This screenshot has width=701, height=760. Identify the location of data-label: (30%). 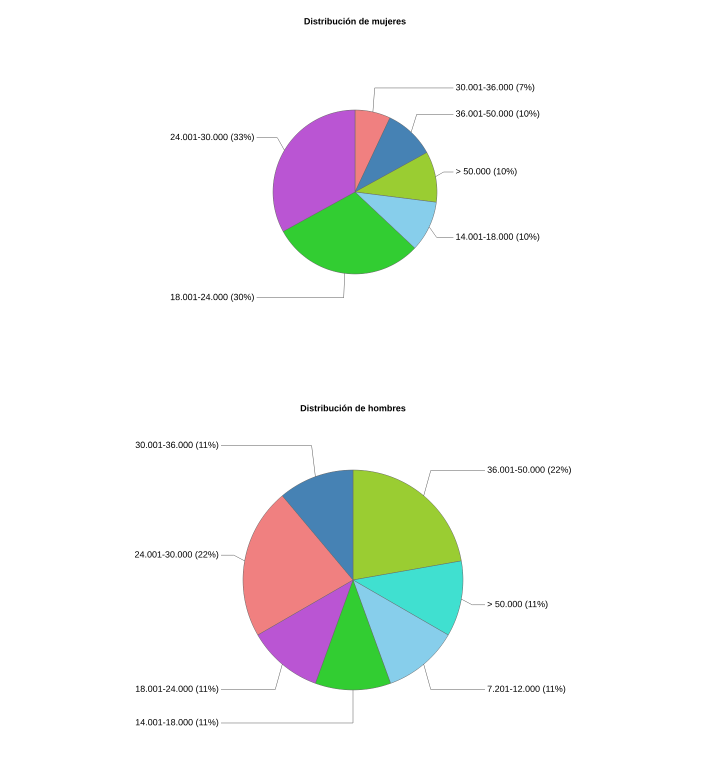
(242, 298).